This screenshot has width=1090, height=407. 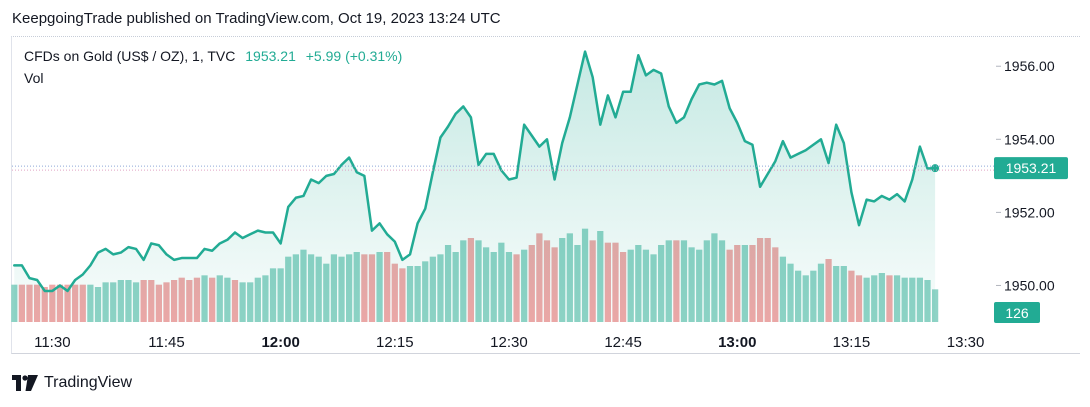 What do you see at coordinates (395, 342) in the screenshot?
I see `x-tick-label: 12:15` at bounding box center [395, 342].